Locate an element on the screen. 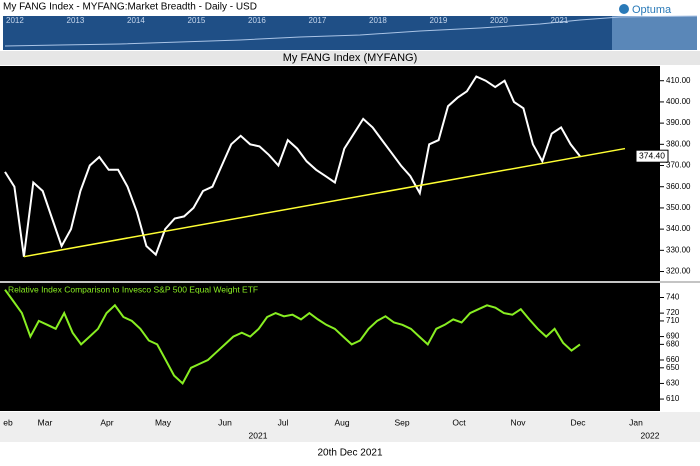 This screenshot has width=700, height=466. y-tick-label: 690 is located at coordinates (673, 336).